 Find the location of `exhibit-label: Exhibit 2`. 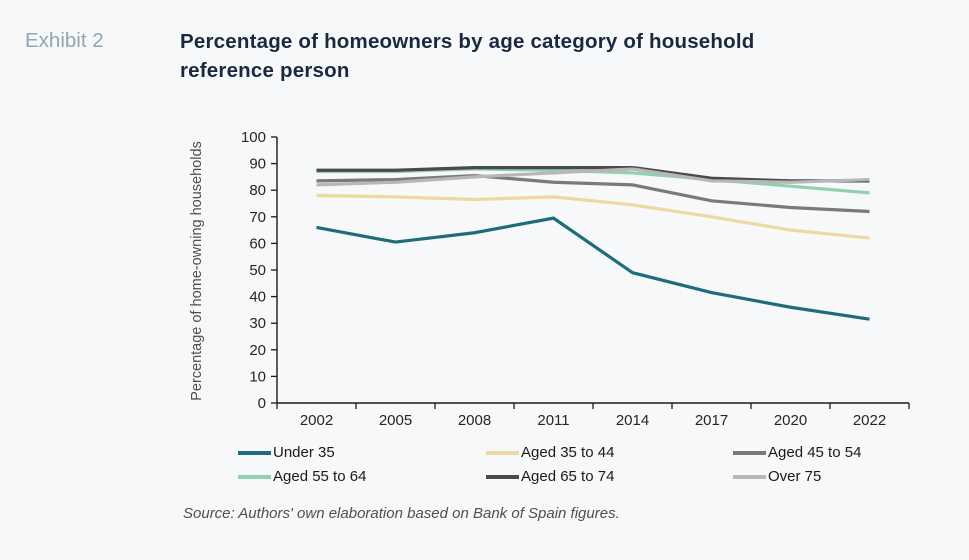

exhibit-label: Exhibit 2 is located at coordinates (64, 40).